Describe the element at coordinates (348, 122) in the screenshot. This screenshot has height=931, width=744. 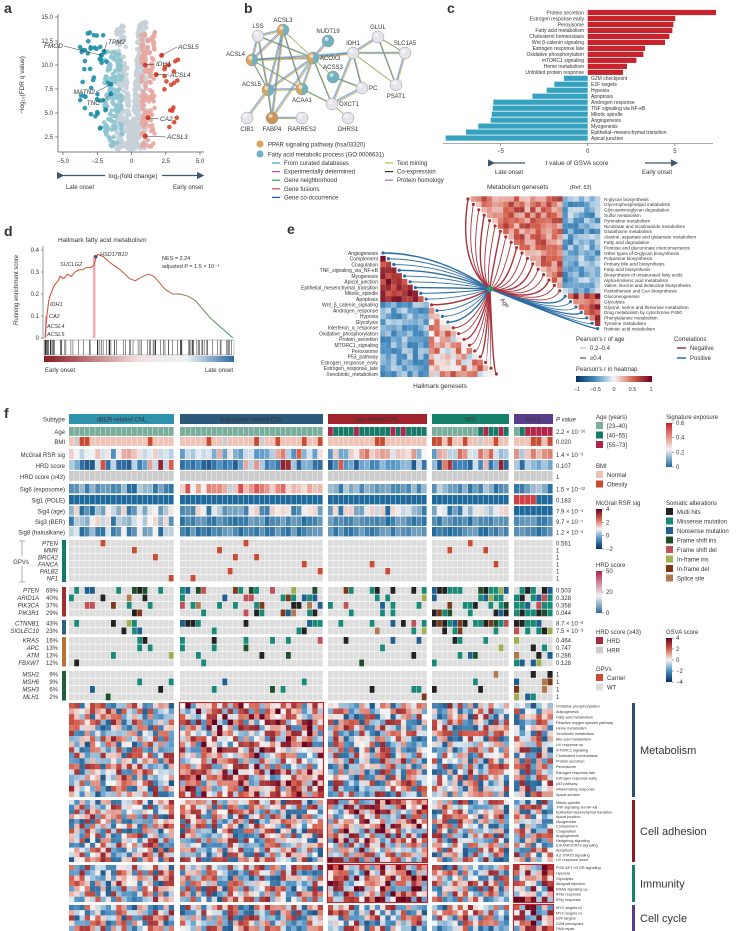
I see `network-node-dhrs1: DHRS1` at that location.